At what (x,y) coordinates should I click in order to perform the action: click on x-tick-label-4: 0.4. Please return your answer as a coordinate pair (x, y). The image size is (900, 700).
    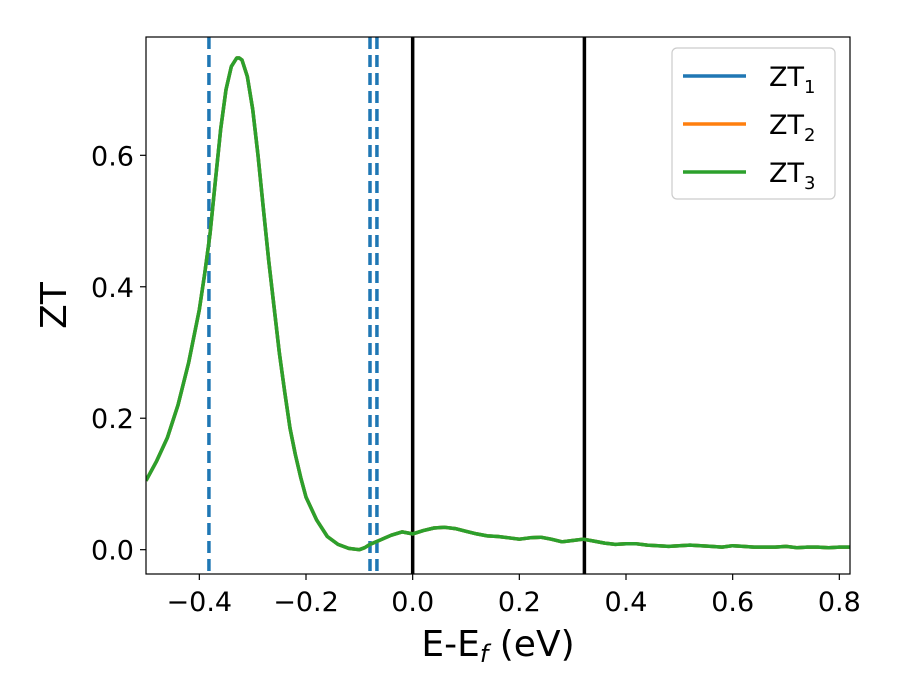
    Looking at the image, I should click on (626, 602).